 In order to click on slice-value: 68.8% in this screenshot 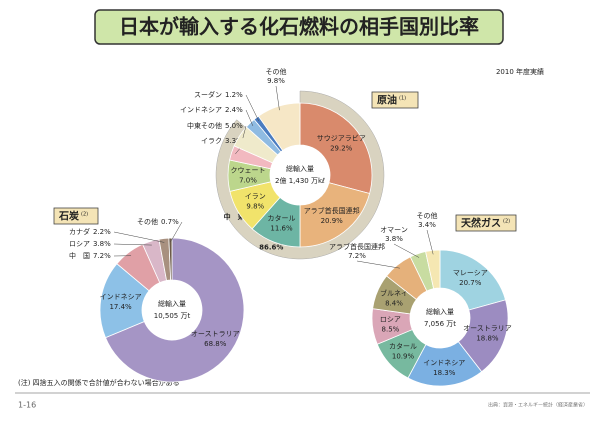, I will do `click(215, 344)`.